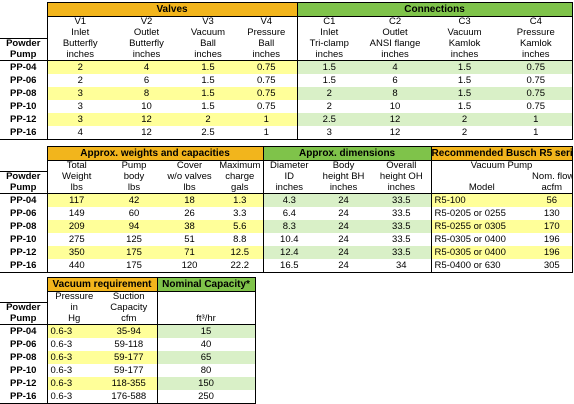  What do you see at coordinates (23, 239) in the screenshot?
I see `pump-label: PP-10` at bounding box center [23, 239].